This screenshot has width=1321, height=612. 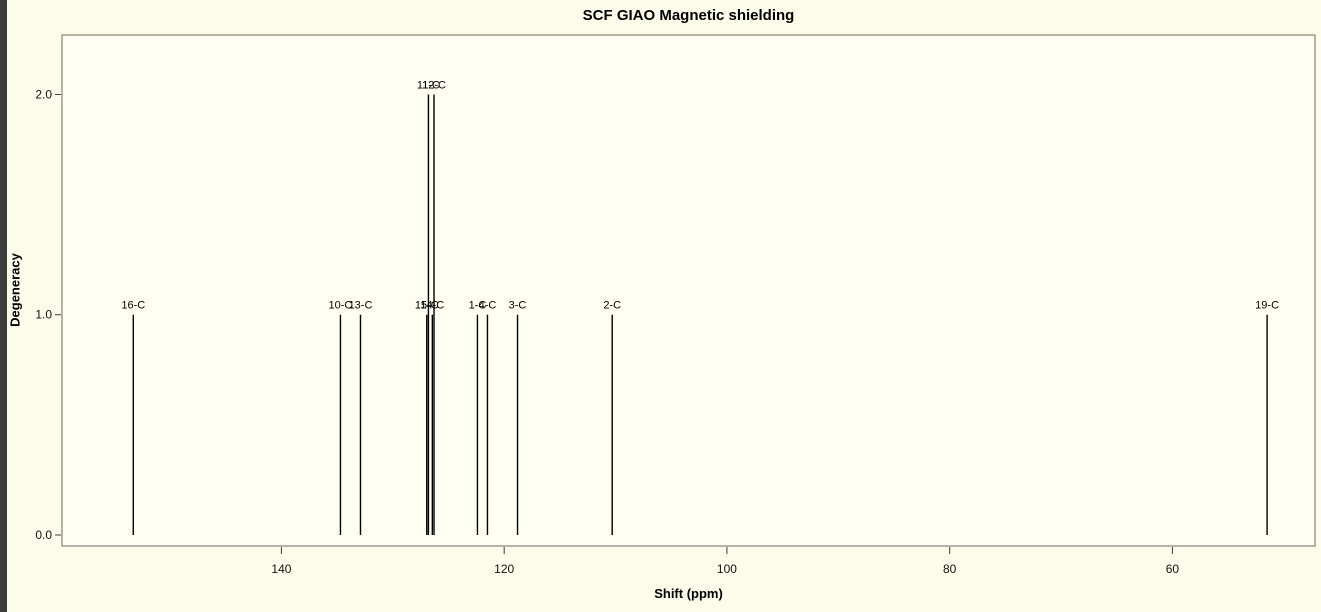 What do you see at coordinates (427, 306) in the screenshot?
I see `peak-label: 15-C` at bounding box center [427, 306].